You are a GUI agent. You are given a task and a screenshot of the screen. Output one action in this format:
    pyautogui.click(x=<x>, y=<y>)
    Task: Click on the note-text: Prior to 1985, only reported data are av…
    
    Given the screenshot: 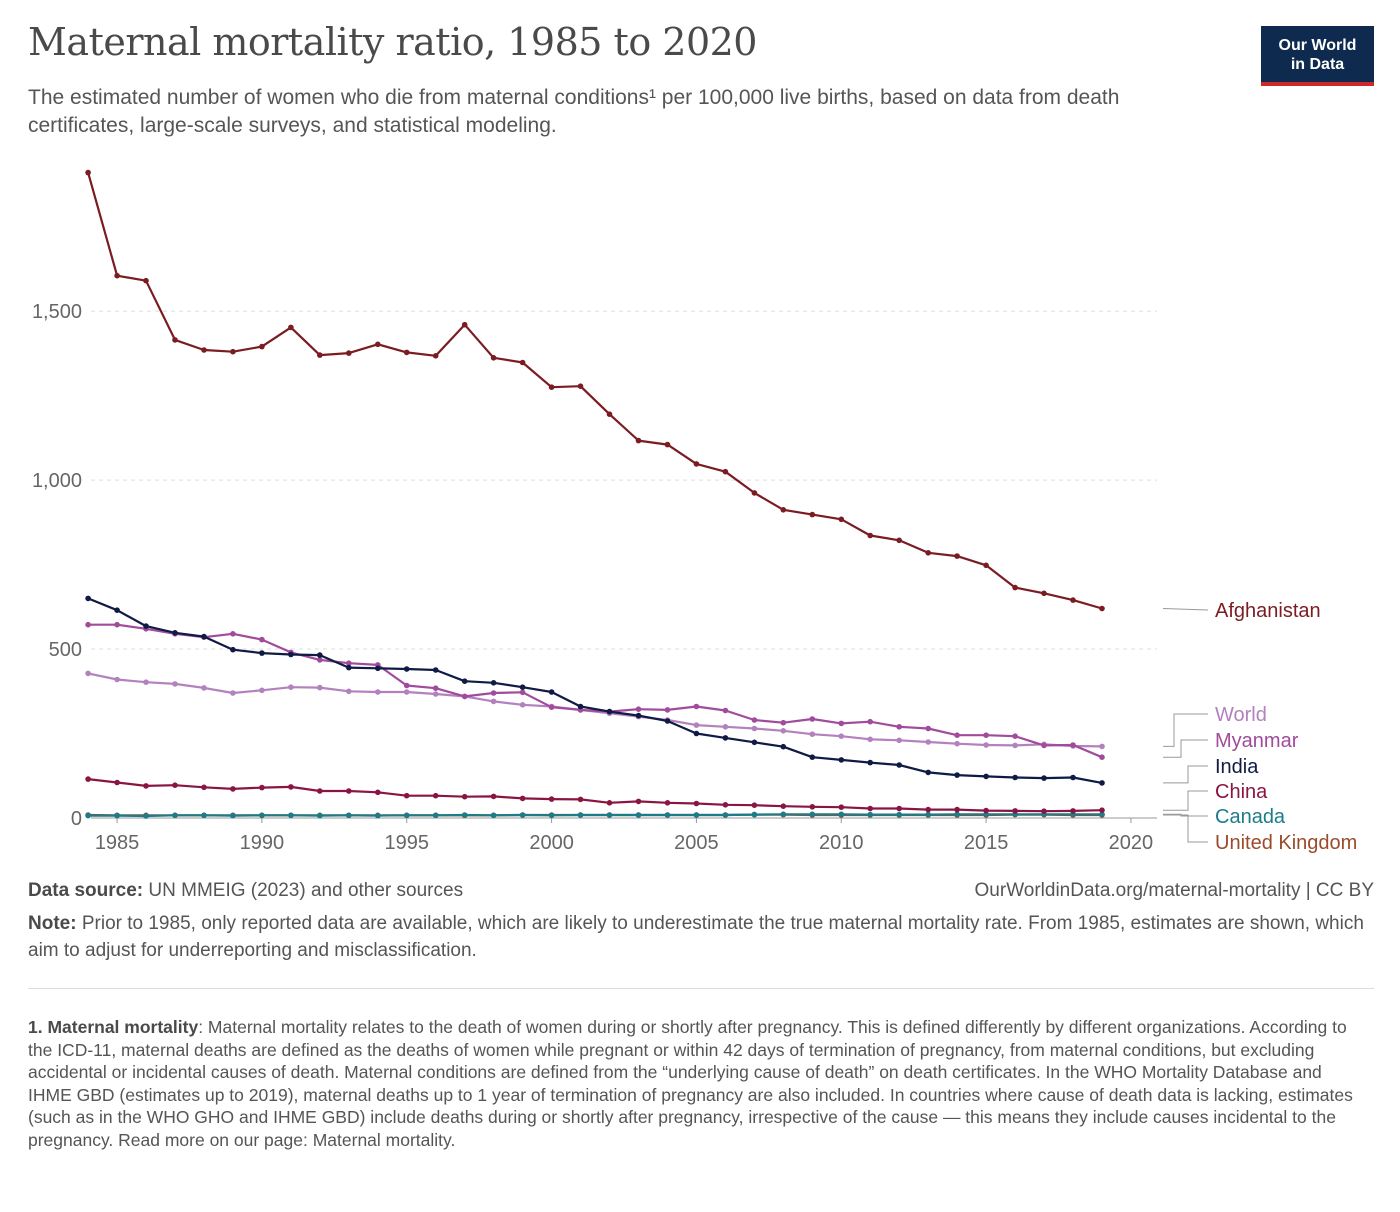 What is the action you would take?
    pyautogui.click(x=696, y=937)
    